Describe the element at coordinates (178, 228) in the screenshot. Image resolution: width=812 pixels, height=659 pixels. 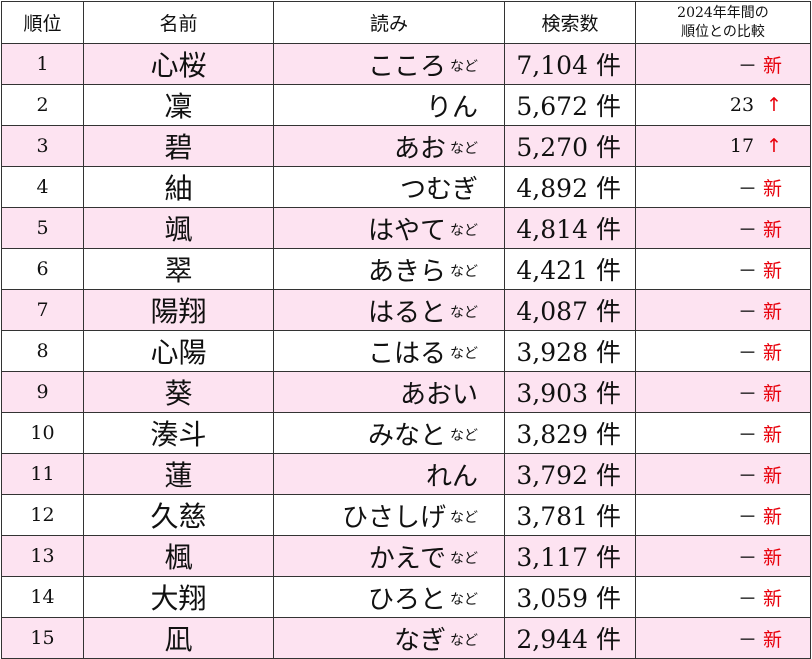
I see `name-cell: 颯` at that location.